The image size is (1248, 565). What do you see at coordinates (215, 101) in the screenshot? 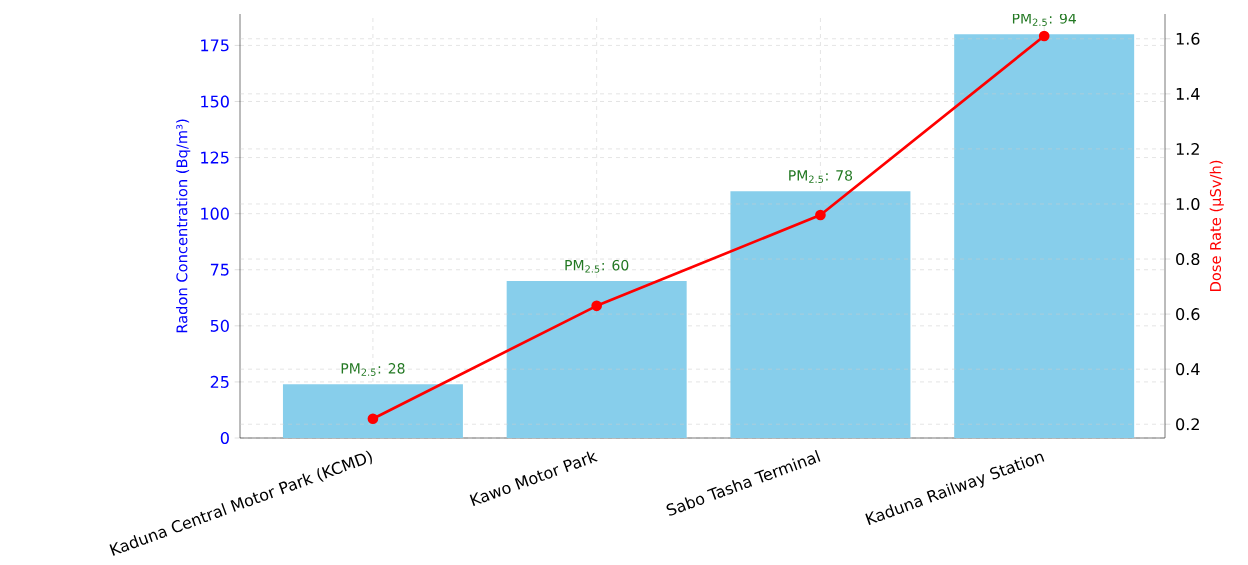
I see `y-tick-label: 150` at bounding box center [215, 101].